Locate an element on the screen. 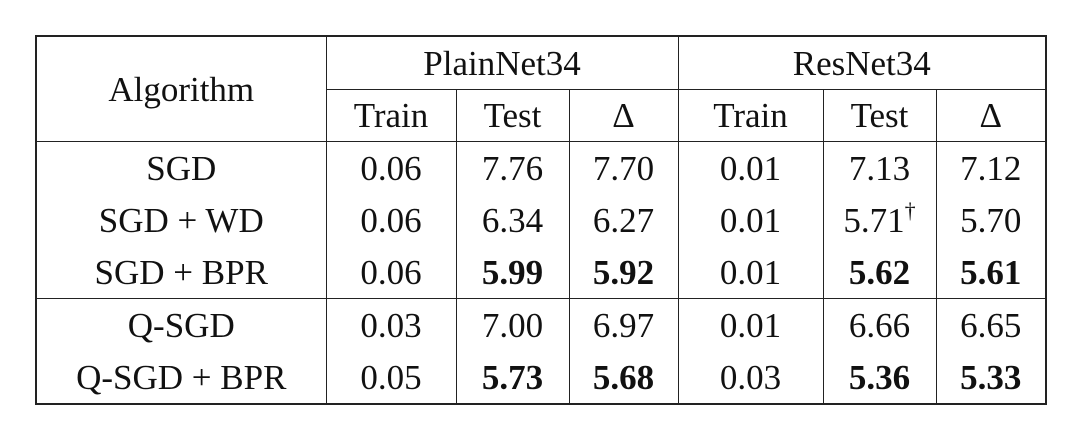  table-cell: 6.27 is located at coordinates (623, 220).